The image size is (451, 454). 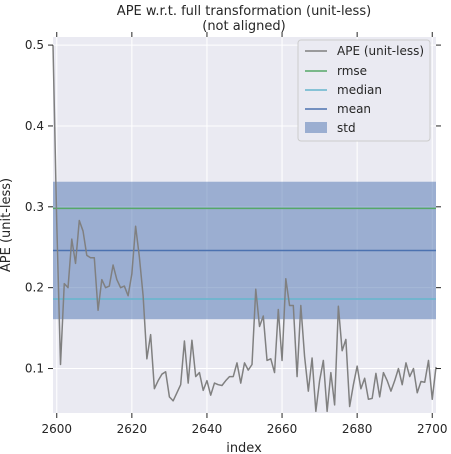 What do you see at coordinates (346, 128) in the screenshot?
I see `legend-label-std: std` at bounding box center [346, 128].